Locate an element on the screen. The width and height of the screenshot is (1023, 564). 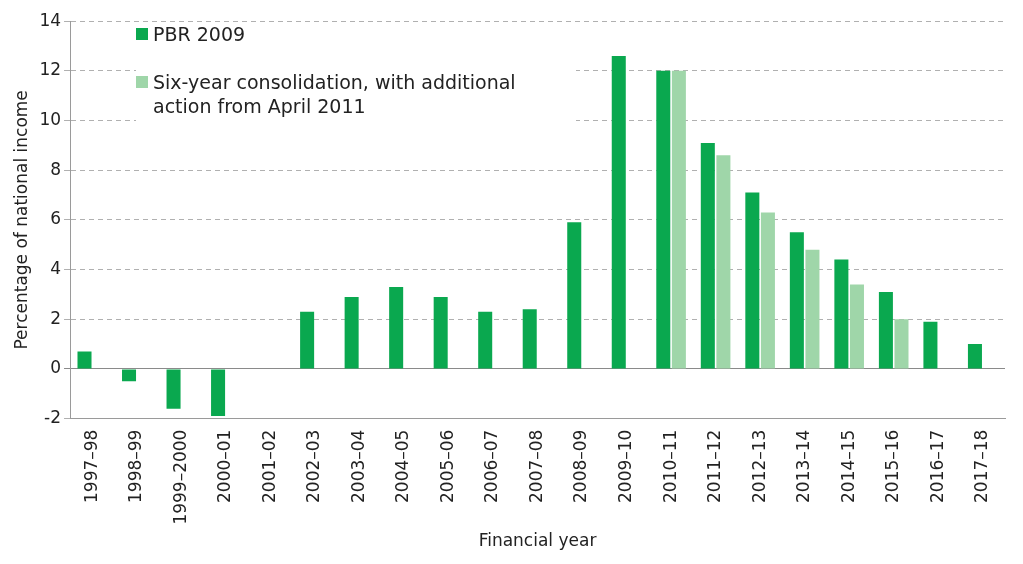
x-axis-title: Financial year is located at coordinates (537, 540).